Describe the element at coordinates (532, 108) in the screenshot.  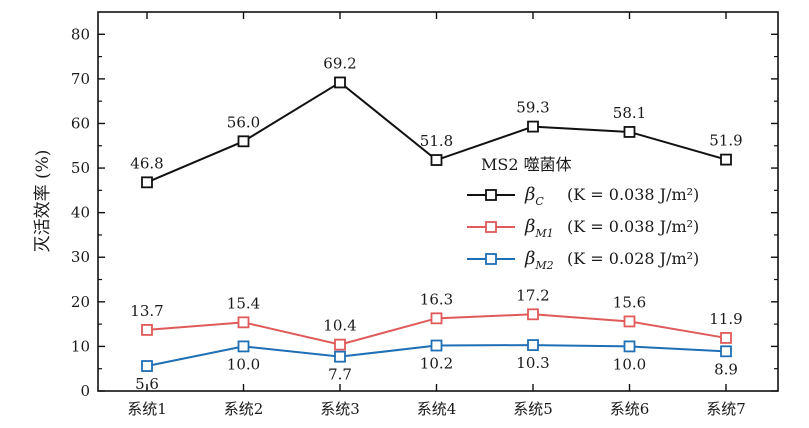
I see `data-label: 59.3` at that location.